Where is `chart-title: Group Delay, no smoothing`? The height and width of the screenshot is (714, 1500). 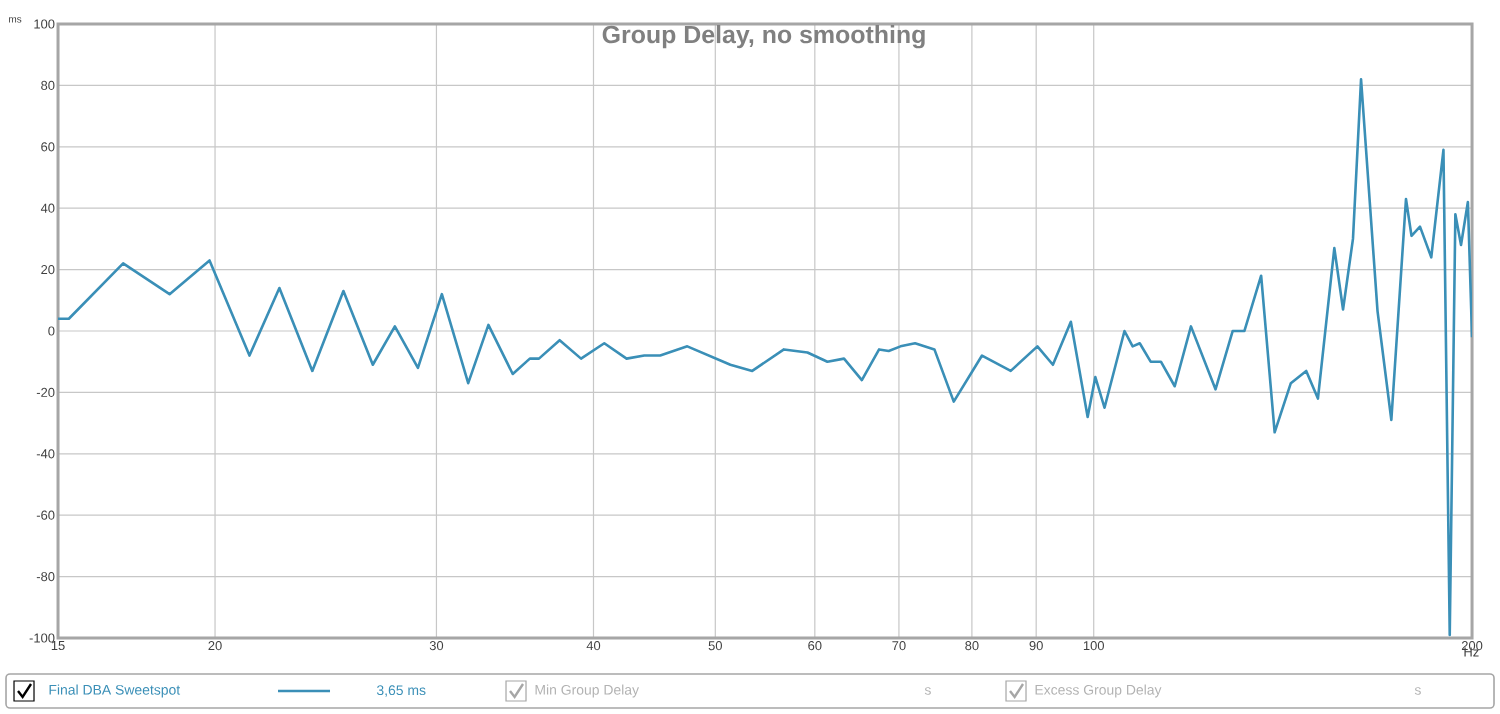
chart-title: Group Delay, no smoothing is located at coordinates (763, 37).